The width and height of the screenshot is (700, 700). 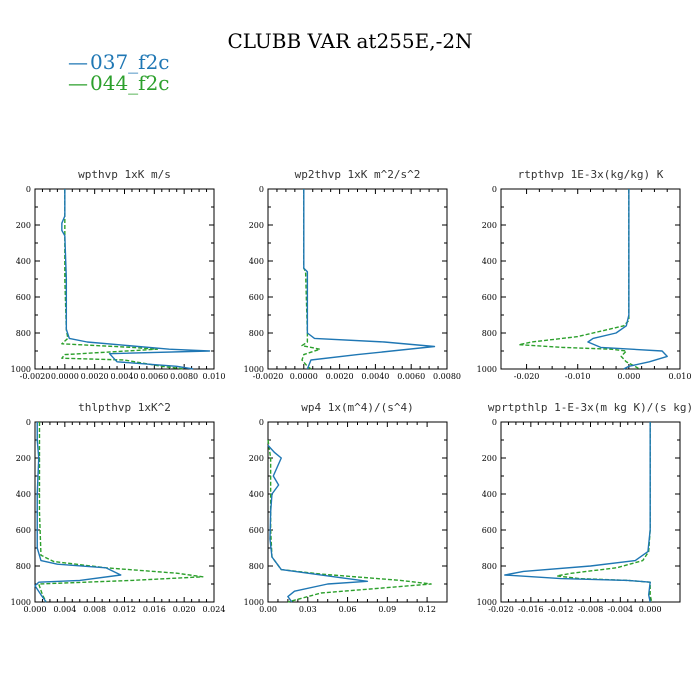 What do you see at coordinates (95, 376) in the screenshot?
I see `panel-0-xtick-label-2: 0.0020` at bounding box center [95, 376].